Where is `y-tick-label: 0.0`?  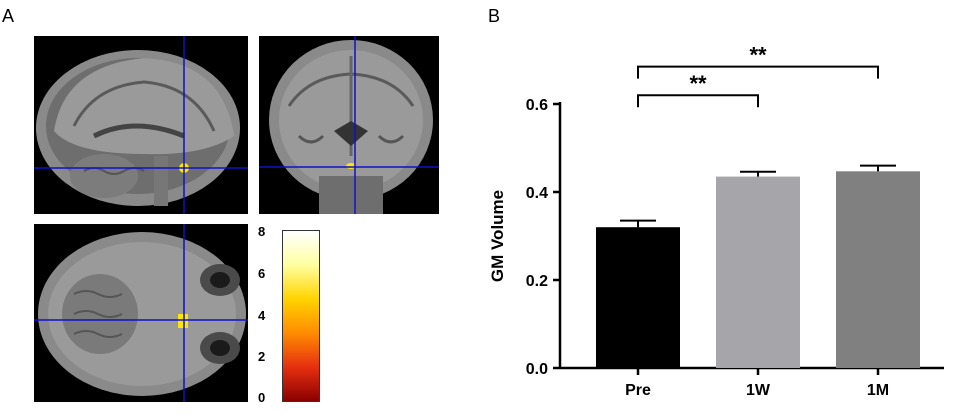
y-tick-label: 0.0 is located at coordinates (537, 369).